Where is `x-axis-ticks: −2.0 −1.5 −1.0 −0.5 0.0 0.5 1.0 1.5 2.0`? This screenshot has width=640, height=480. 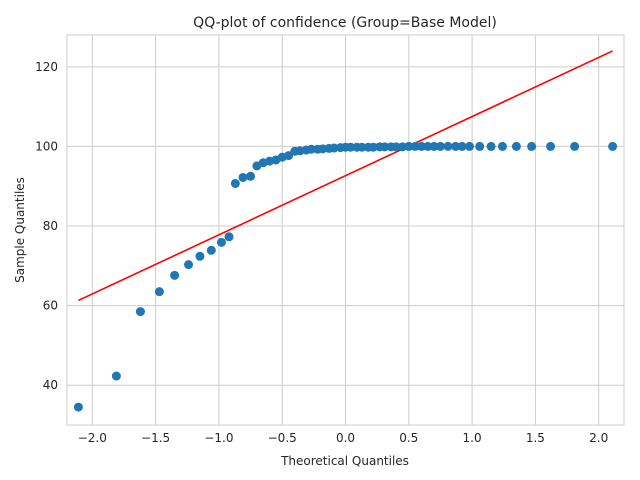
x-axis-ticks: −2.0 −1.5 −1.0 −0.5 0.0 0.5 1.0 1.5 2.0 is located at coordinates (343, 438).